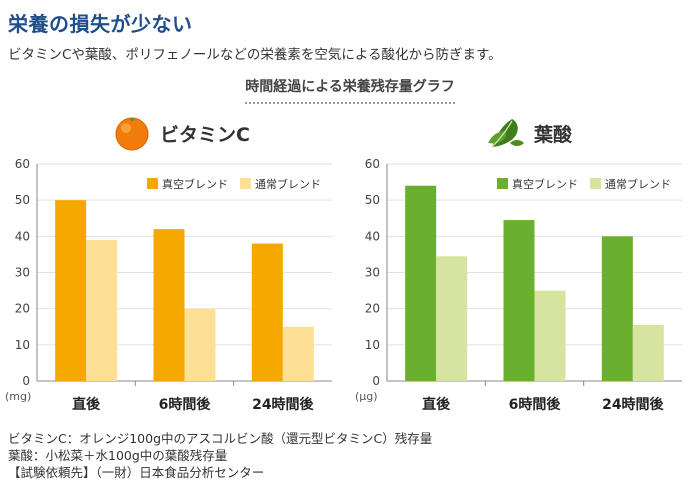  What do you see at coordinates (553, 134) in the screenshot?
I see `folic-panel-title: 葉酸` at bounding box center [553, 134].